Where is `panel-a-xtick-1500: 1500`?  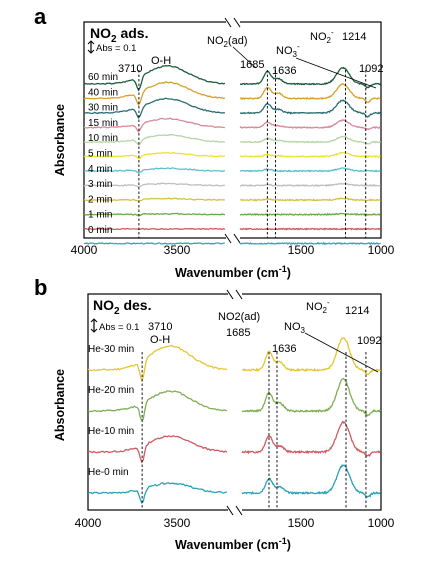 panel-a-xtick-1500: 1500 is located at coordinates (301, 250).